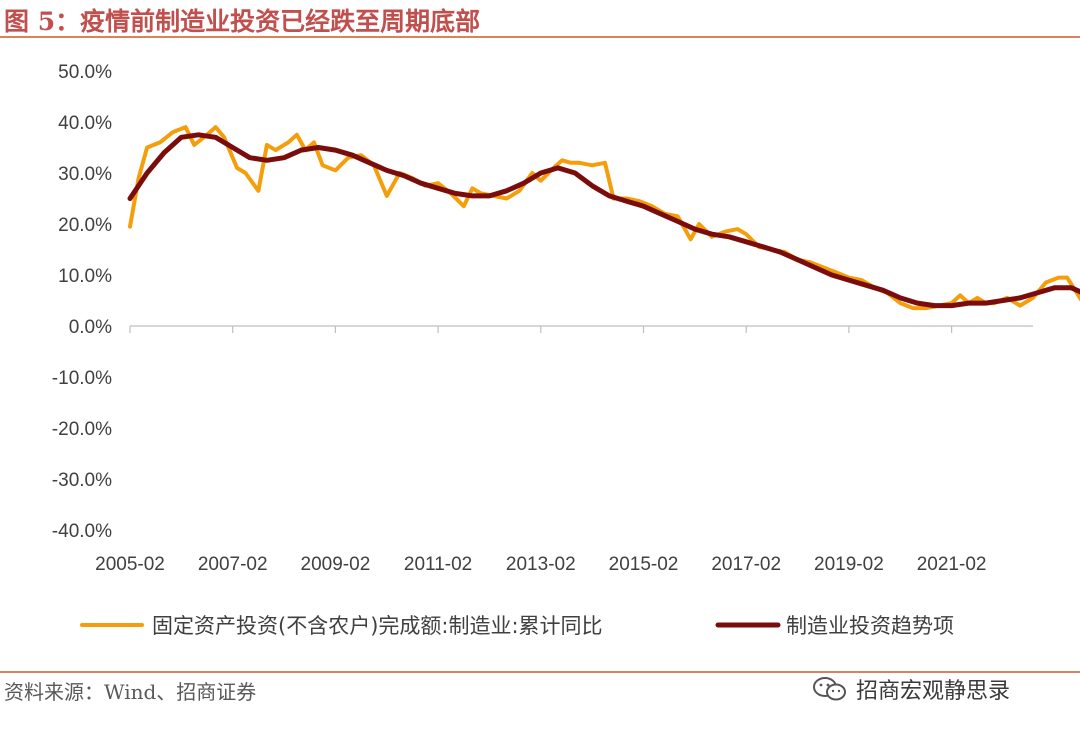 This screenshot has height=733, width=1080. What do you see at coordinates (82, 531) in the screenshot?
I see `y-tick-label: -40.0%` at bounding box center [82, 531].